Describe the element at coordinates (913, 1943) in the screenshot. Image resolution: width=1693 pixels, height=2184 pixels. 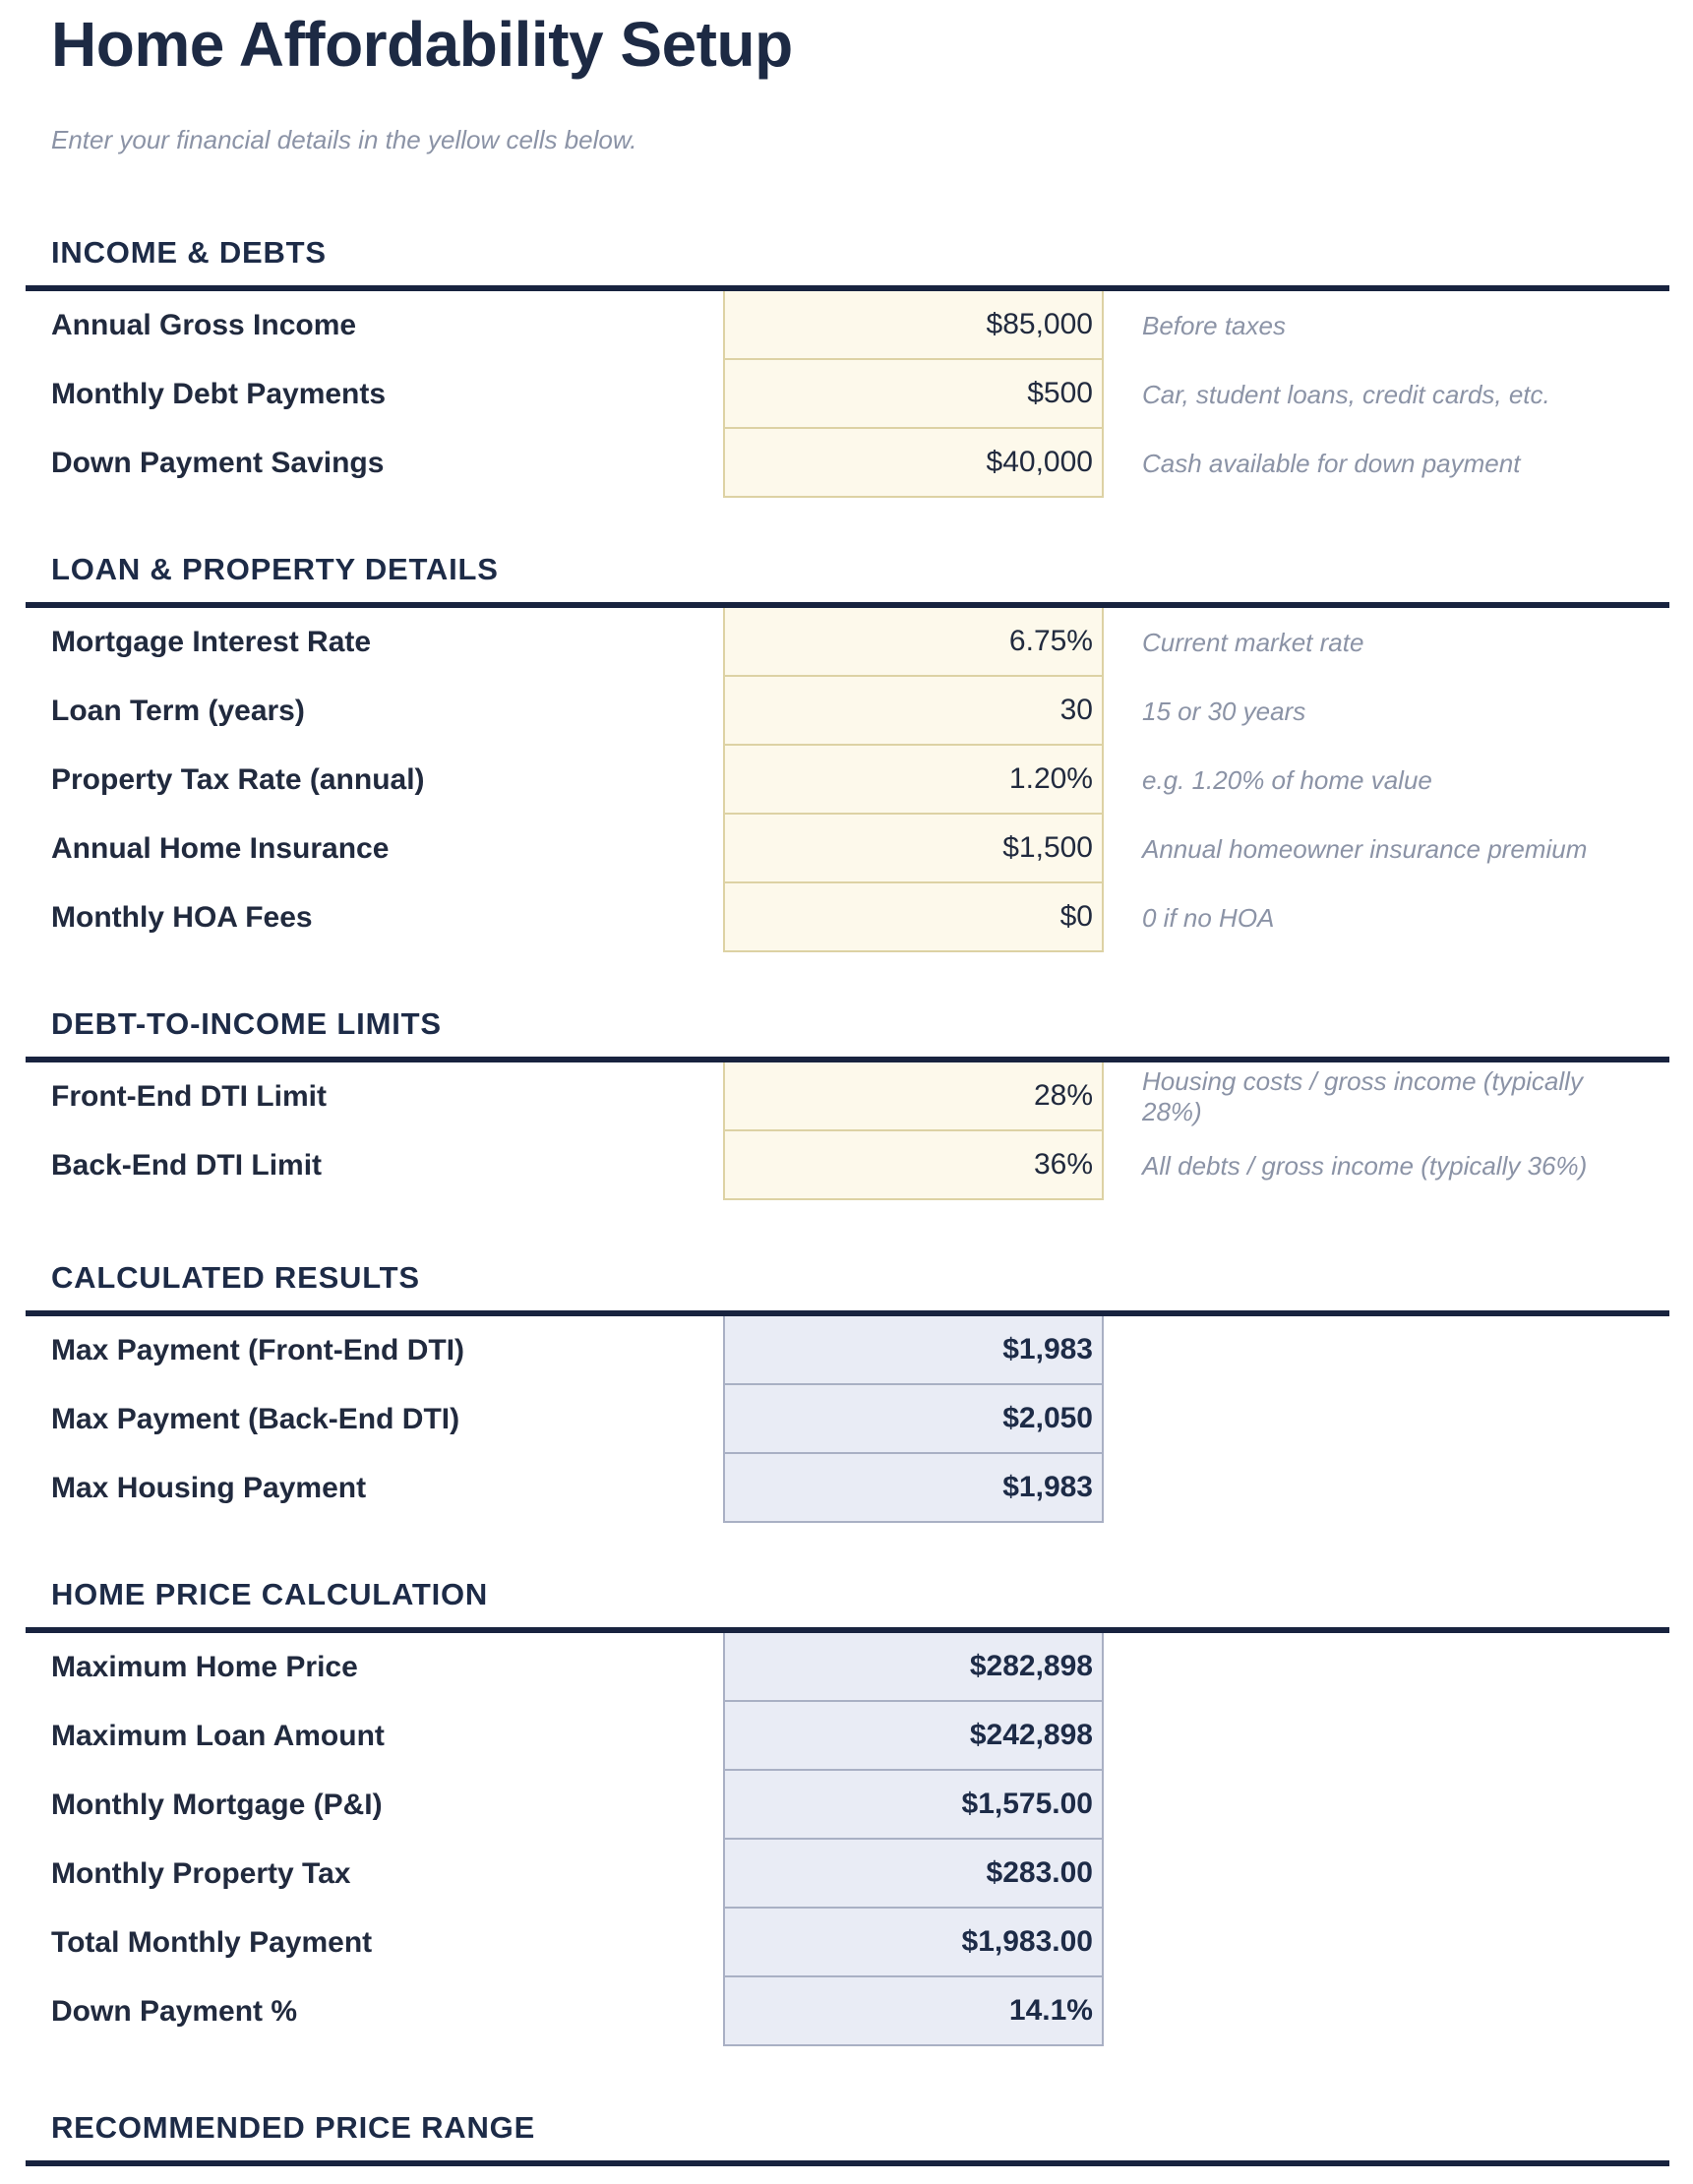
I see `result-cell-total-monthly-payment: $1,983.00` at that location.